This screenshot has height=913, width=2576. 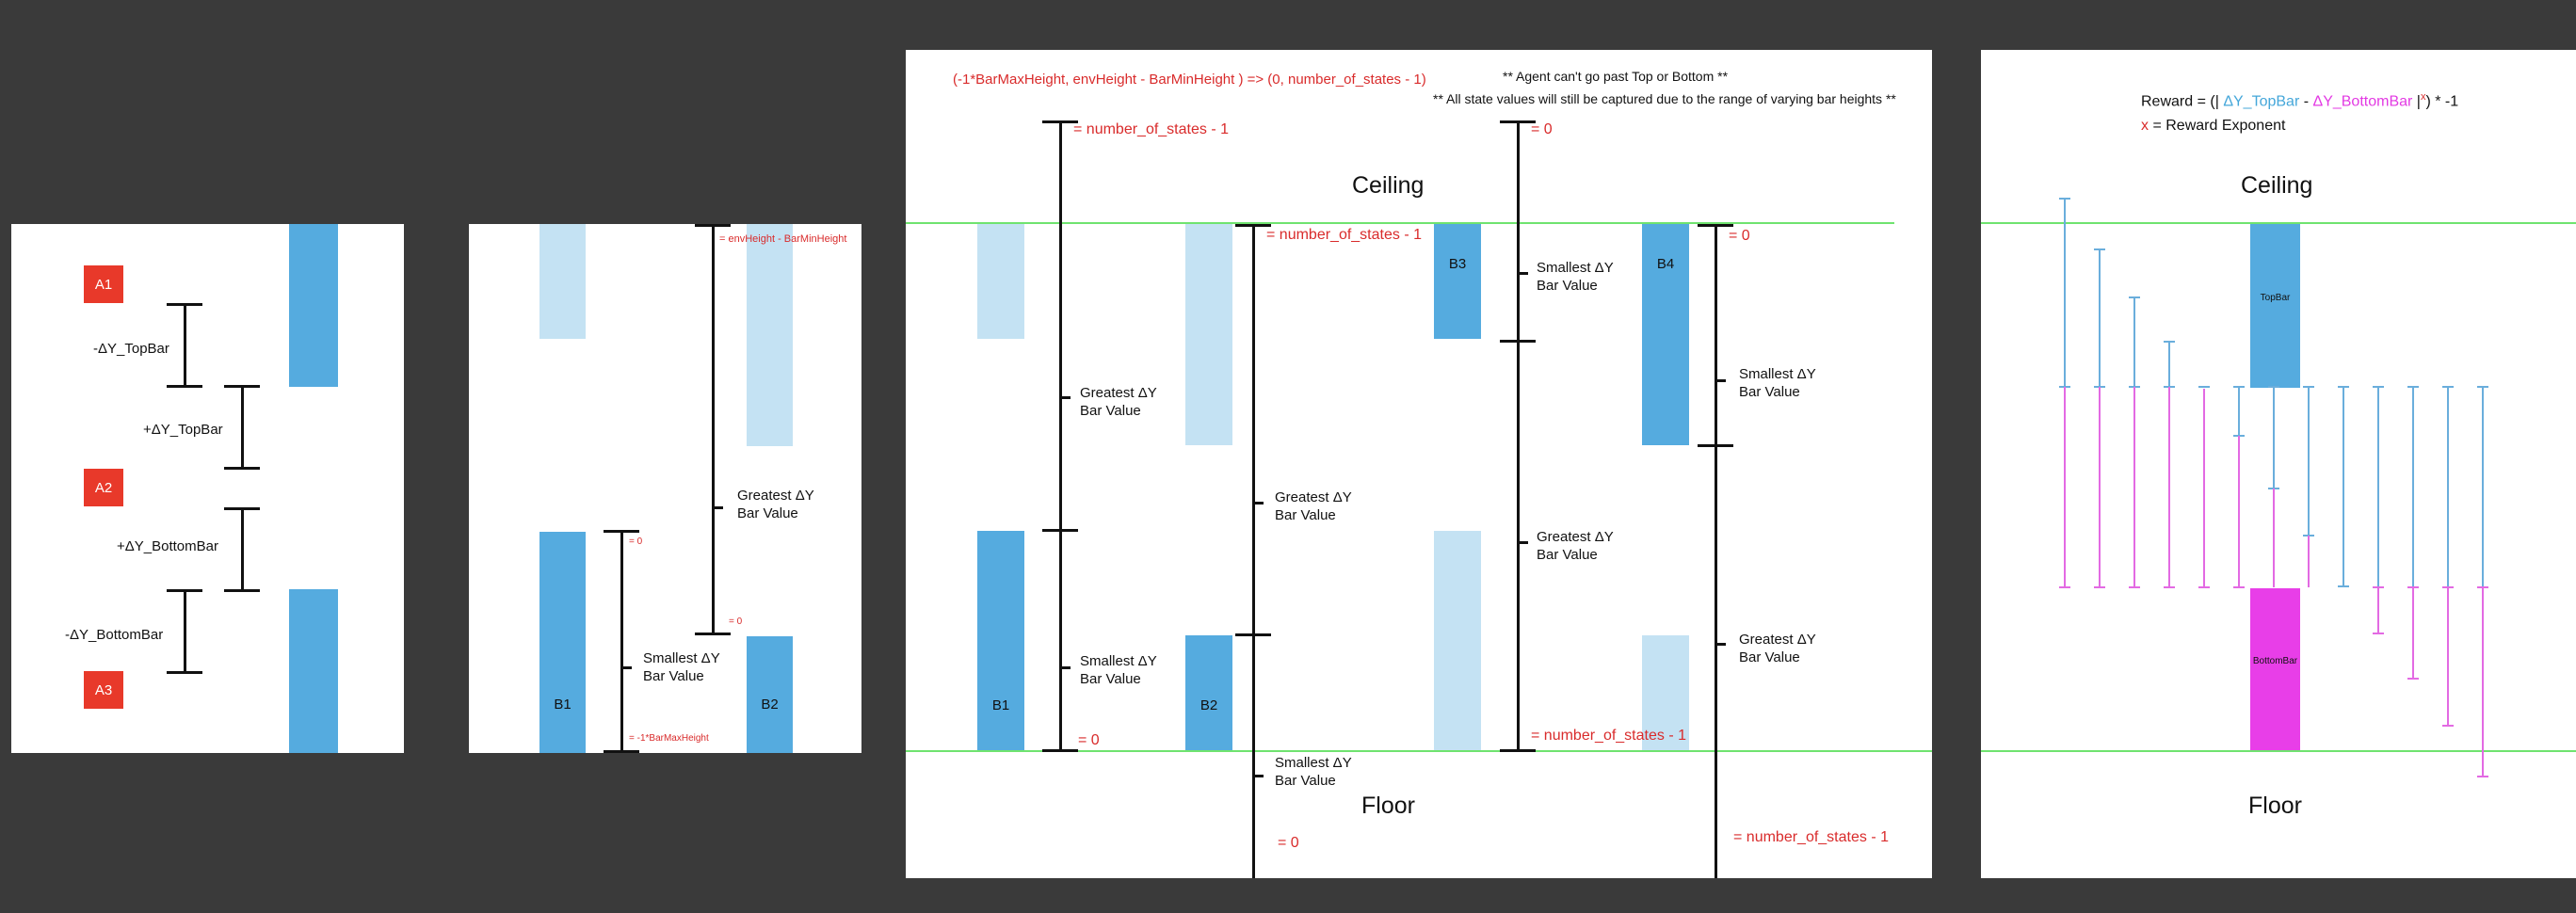 What do you see at coordinates (1769, 657) in the screenshot?
I see `greatest-label-4b: Bar Value` at bounding box center [1769, 657].